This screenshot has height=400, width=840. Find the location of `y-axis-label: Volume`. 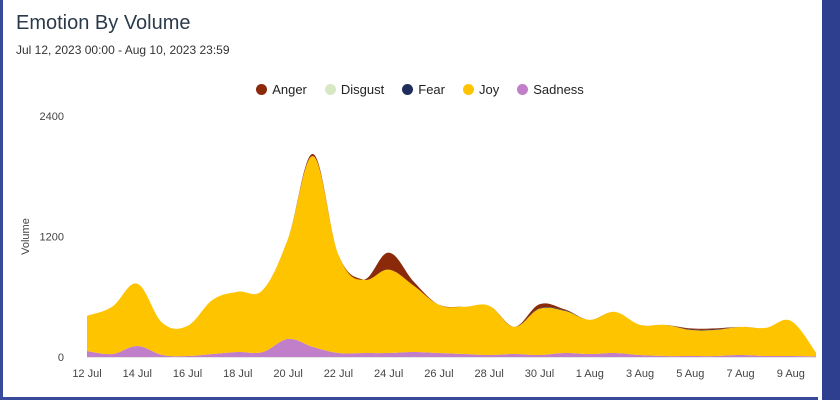

y-axis-label: Volume is located at coordinates (26, 236).